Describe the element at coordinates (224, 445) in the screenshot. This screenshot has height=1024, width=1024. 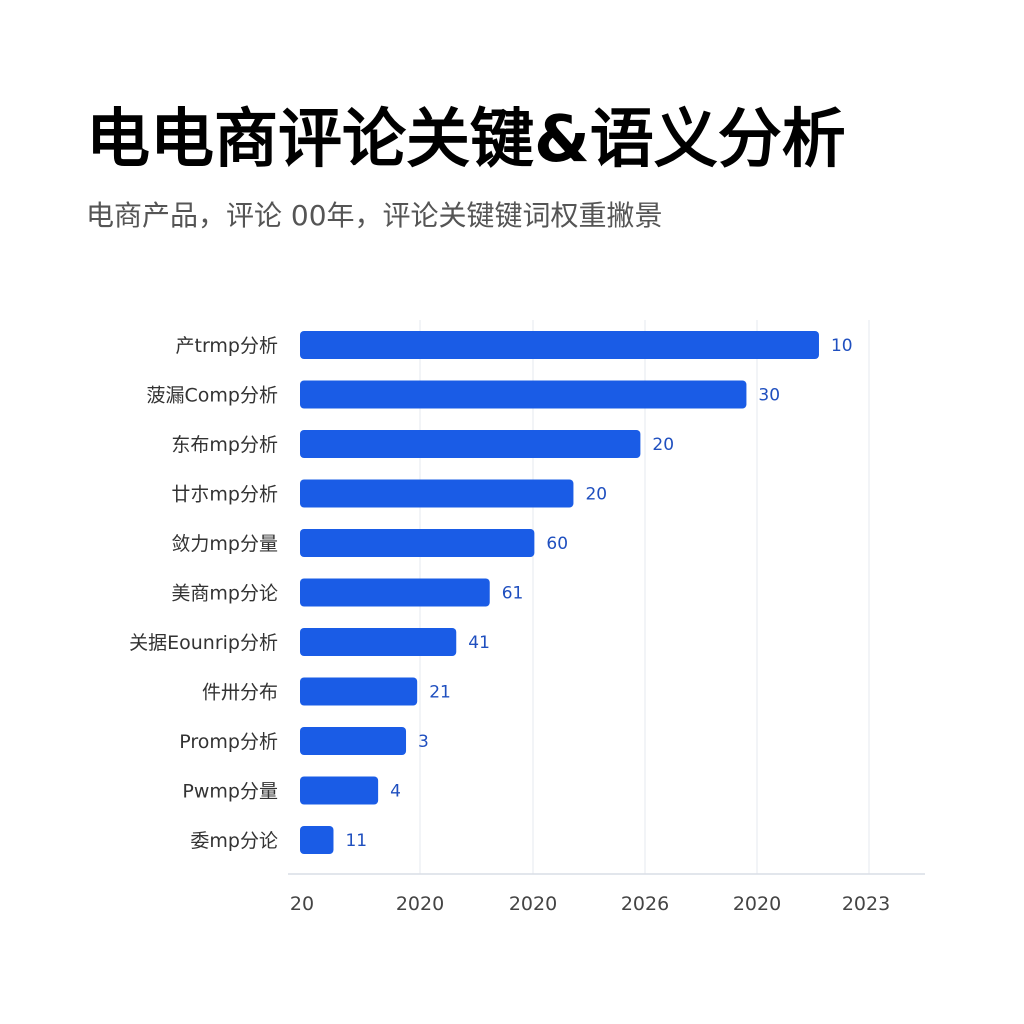
I see `category-label: 东布mp分析` at that location.